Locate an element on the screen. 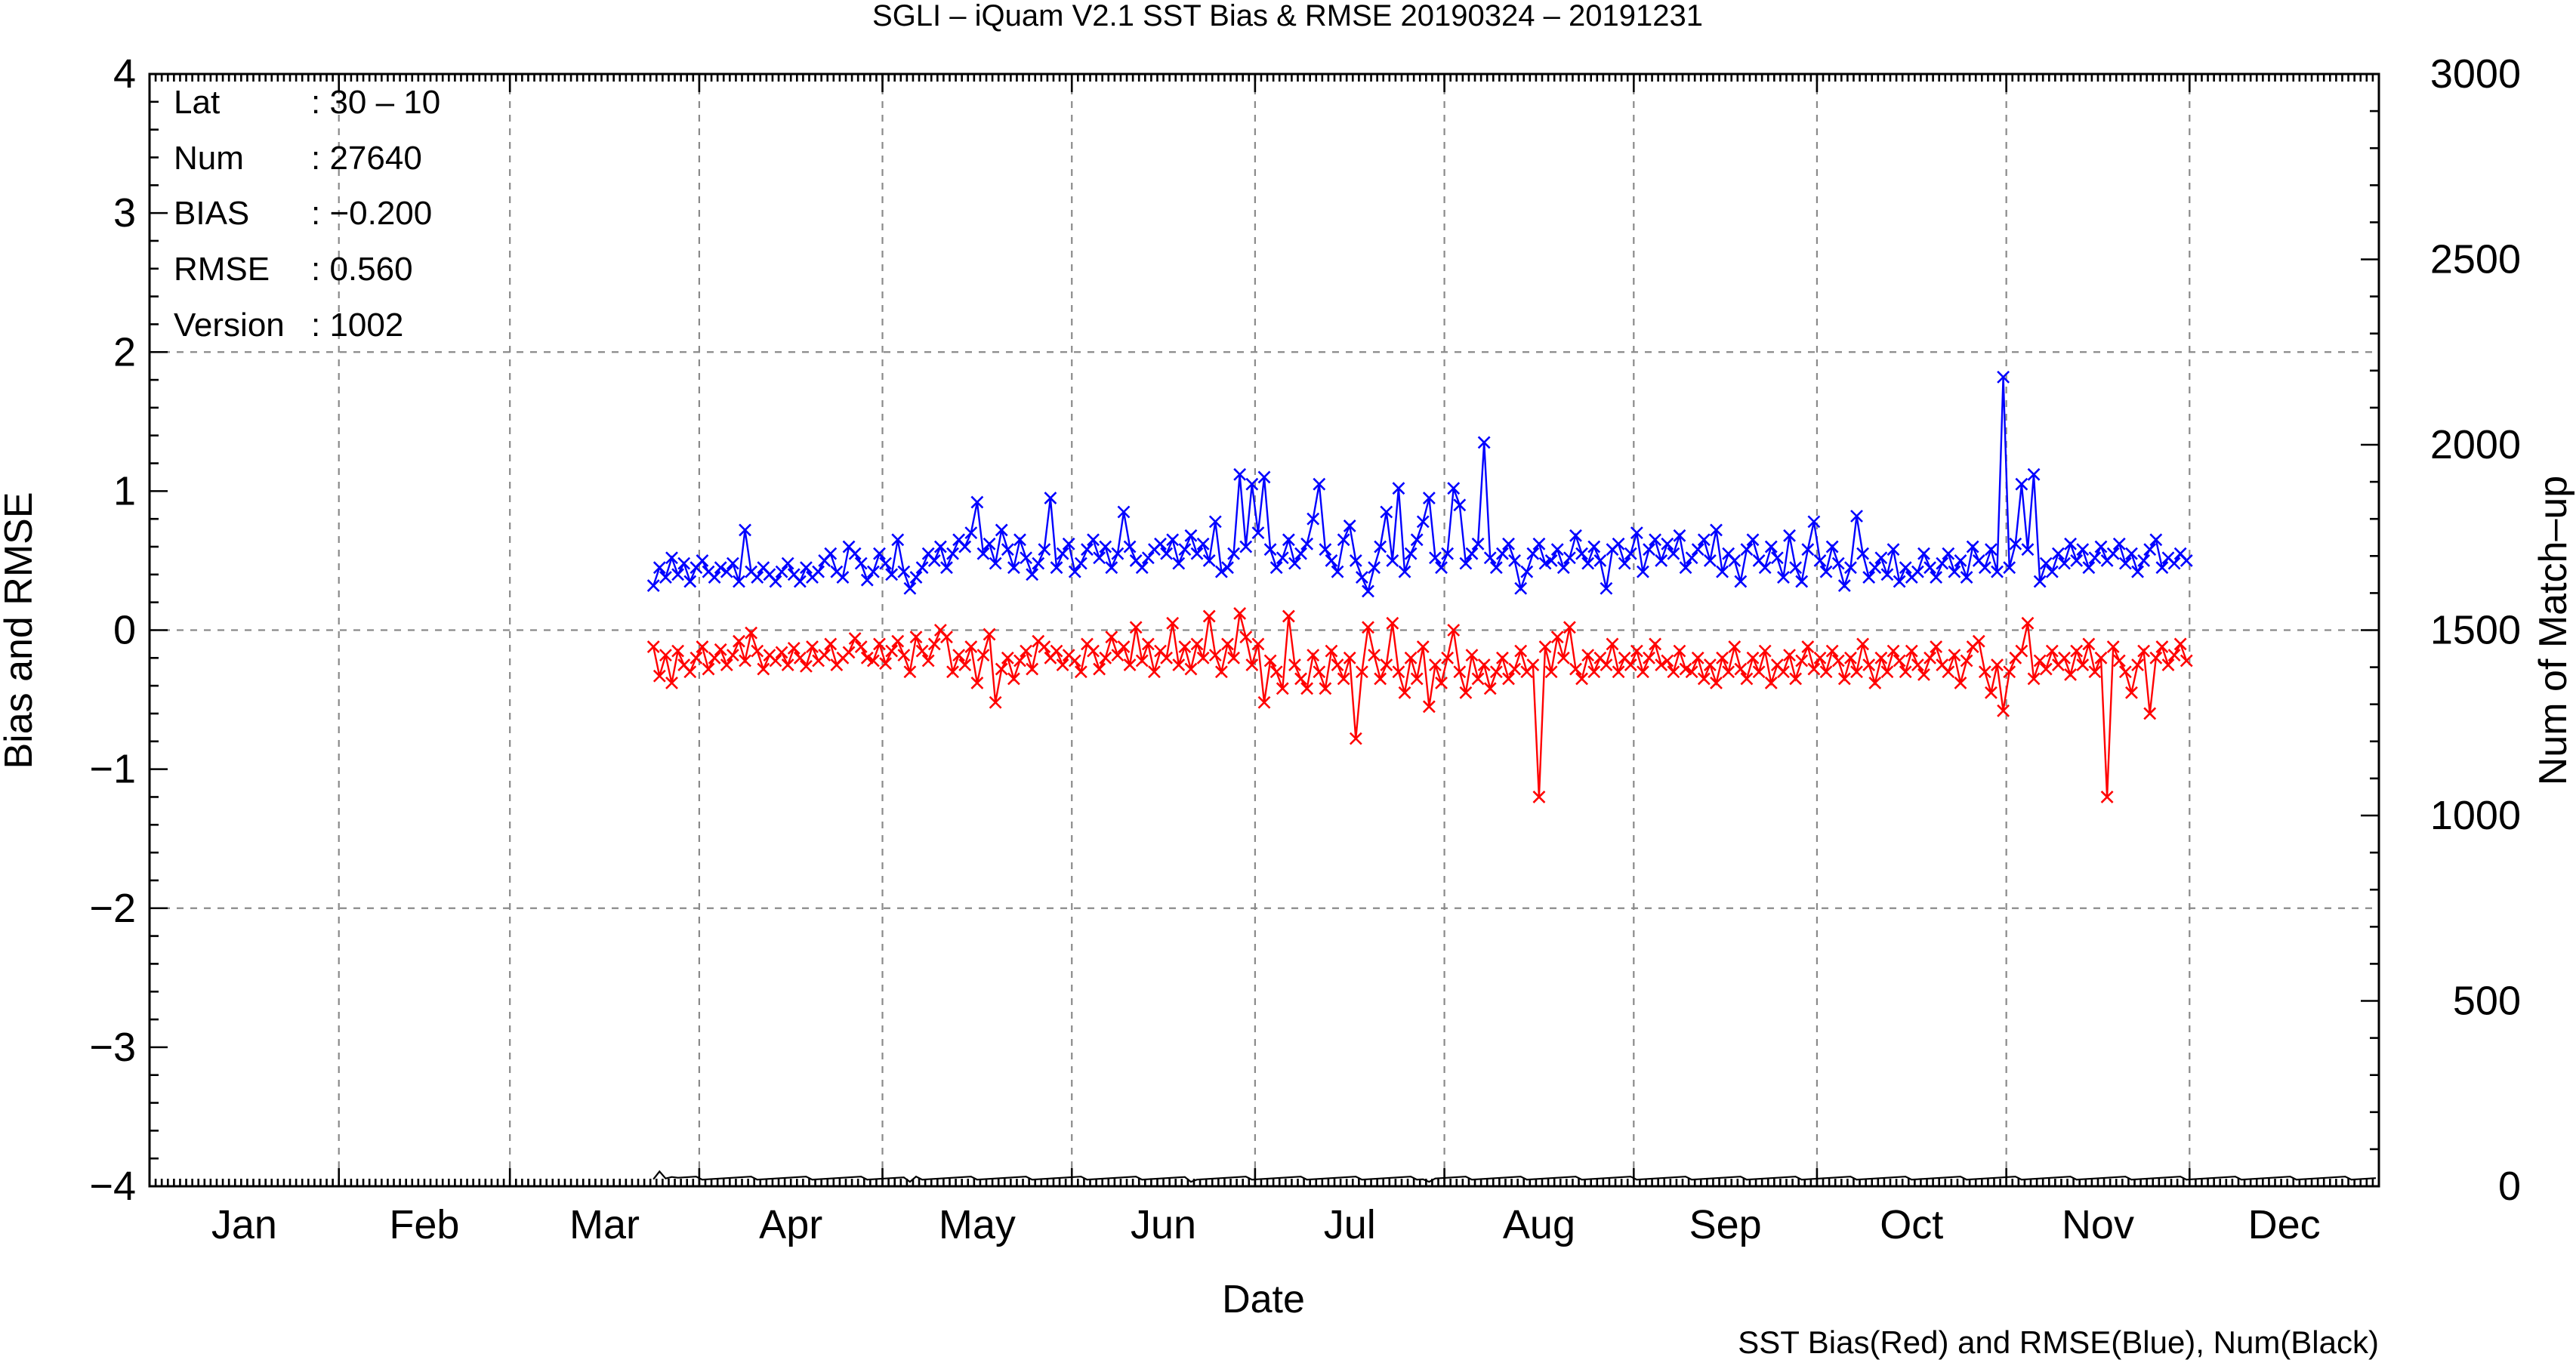 The height and width of the screenshot is (1369, 2576). info-value-lat: : 30 – 10 is located at coordinates (375, 102).